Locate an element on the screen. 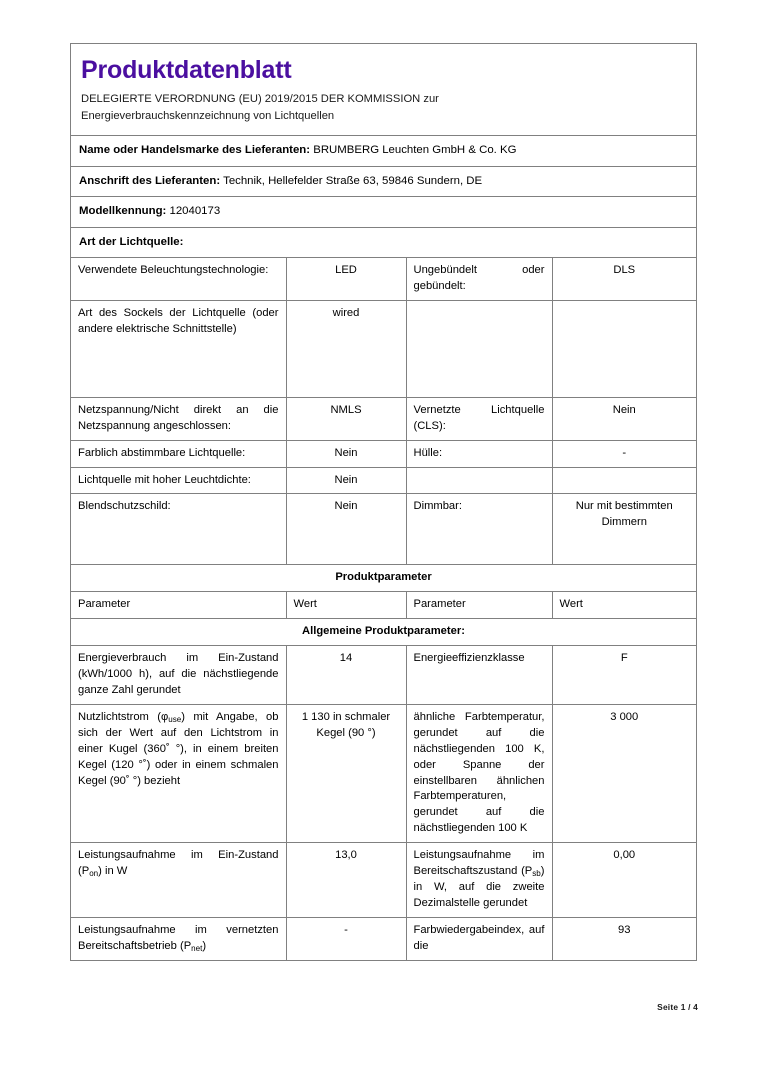 This screenshot has height=1080, width=764. cell-param: Vernetzte Lichtquelle (CLS): is located at coordinates (478, 418).